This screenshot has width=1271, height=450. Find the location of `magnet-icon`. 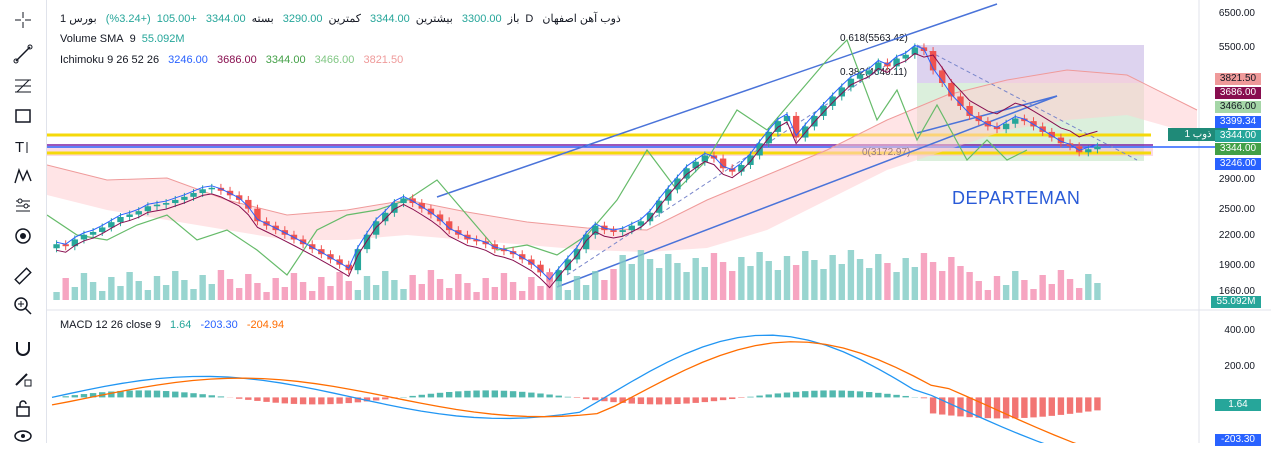

magnet-icon is located at coordinates (23, 348).